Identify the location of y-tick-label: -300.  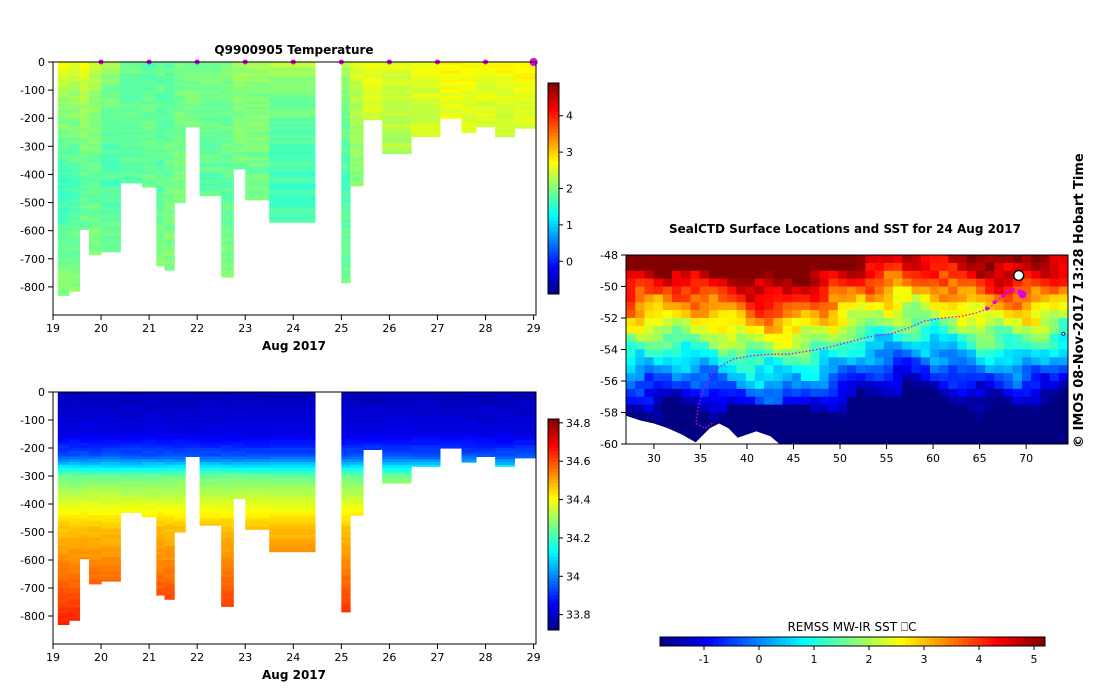
(32, 146).